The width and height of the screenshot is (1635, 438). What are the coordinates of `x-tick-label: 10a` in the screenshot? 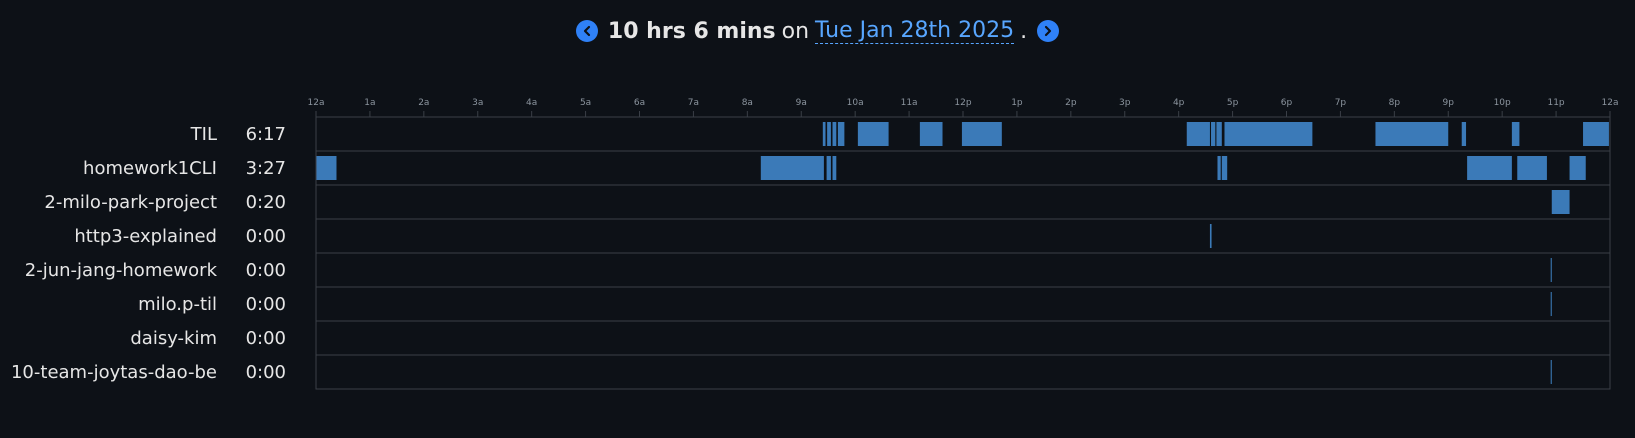 It's located at (855, 103).